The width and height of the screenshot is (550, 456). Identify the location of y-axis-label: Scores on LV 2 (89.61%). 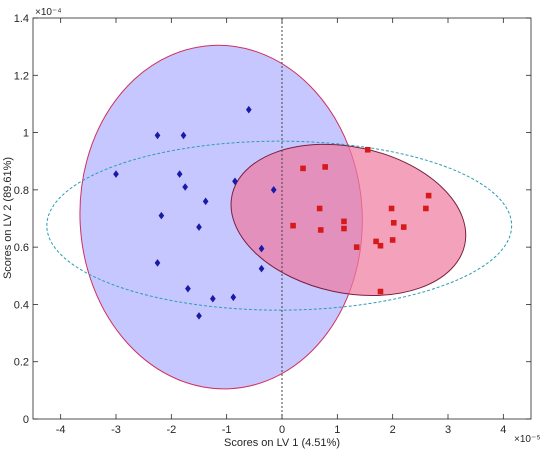
(8, 218).